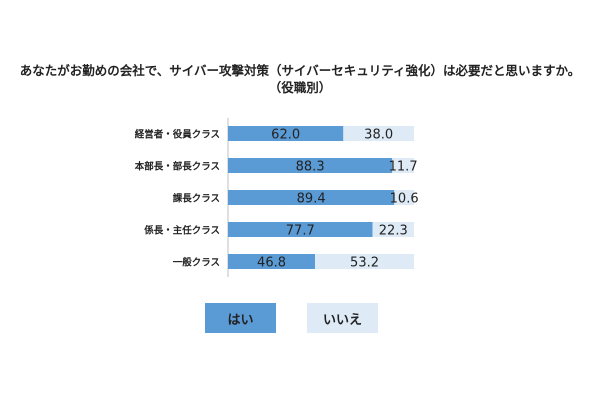 The image size is (600, 400). I want to click on data-label-no: 10.6, so click(404, 199).